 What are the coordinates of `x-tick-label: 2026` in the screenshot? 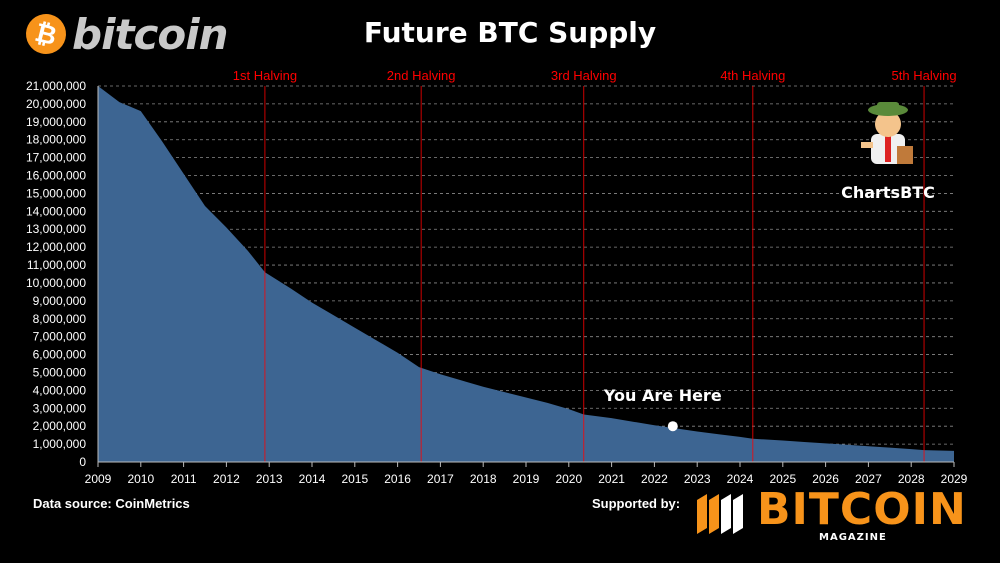 It's located at (825, 479).